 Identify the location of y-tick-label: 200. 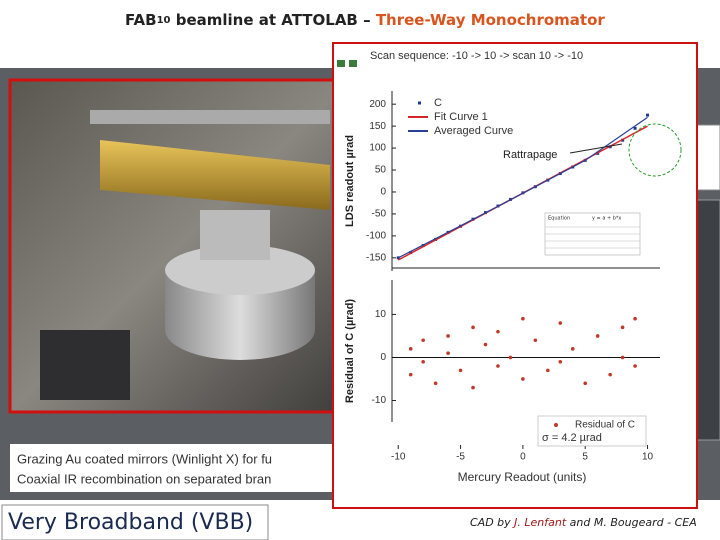
(377, 104).